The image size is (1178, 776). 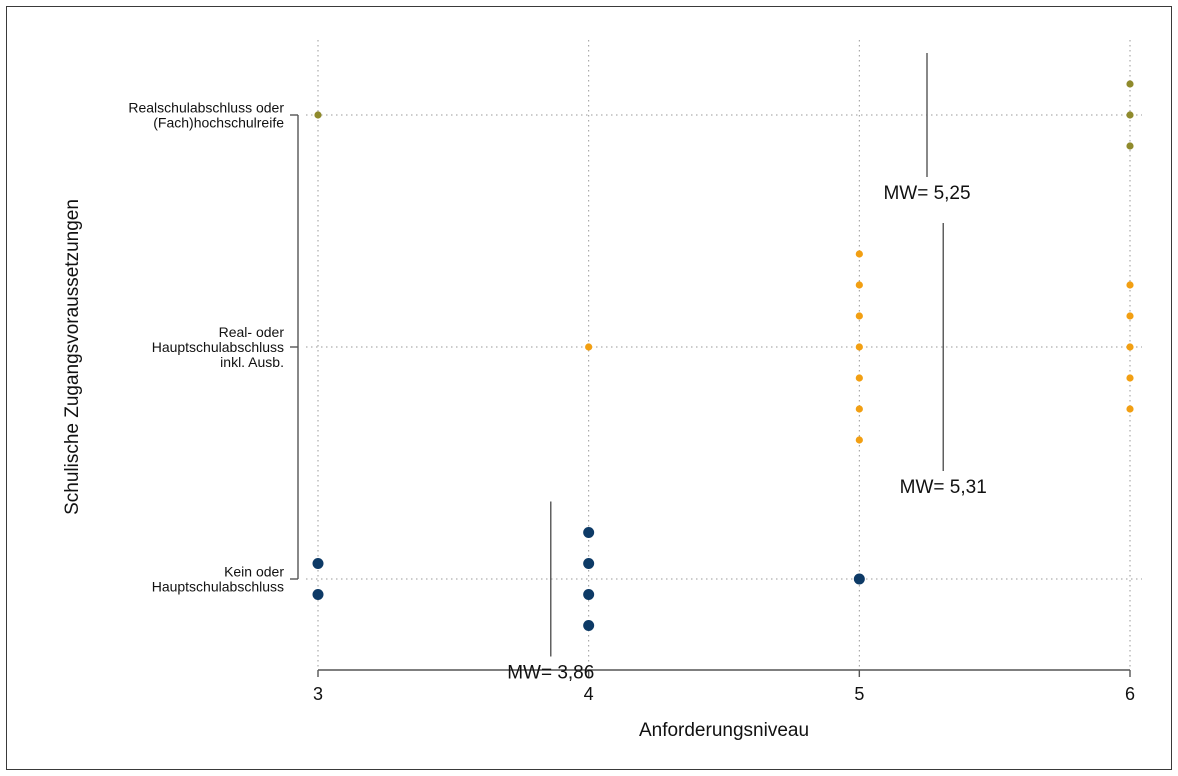 I want to click on y-category-label-cat1: Kein oder Hauptschulabschluss, so click(x=218, y=579).